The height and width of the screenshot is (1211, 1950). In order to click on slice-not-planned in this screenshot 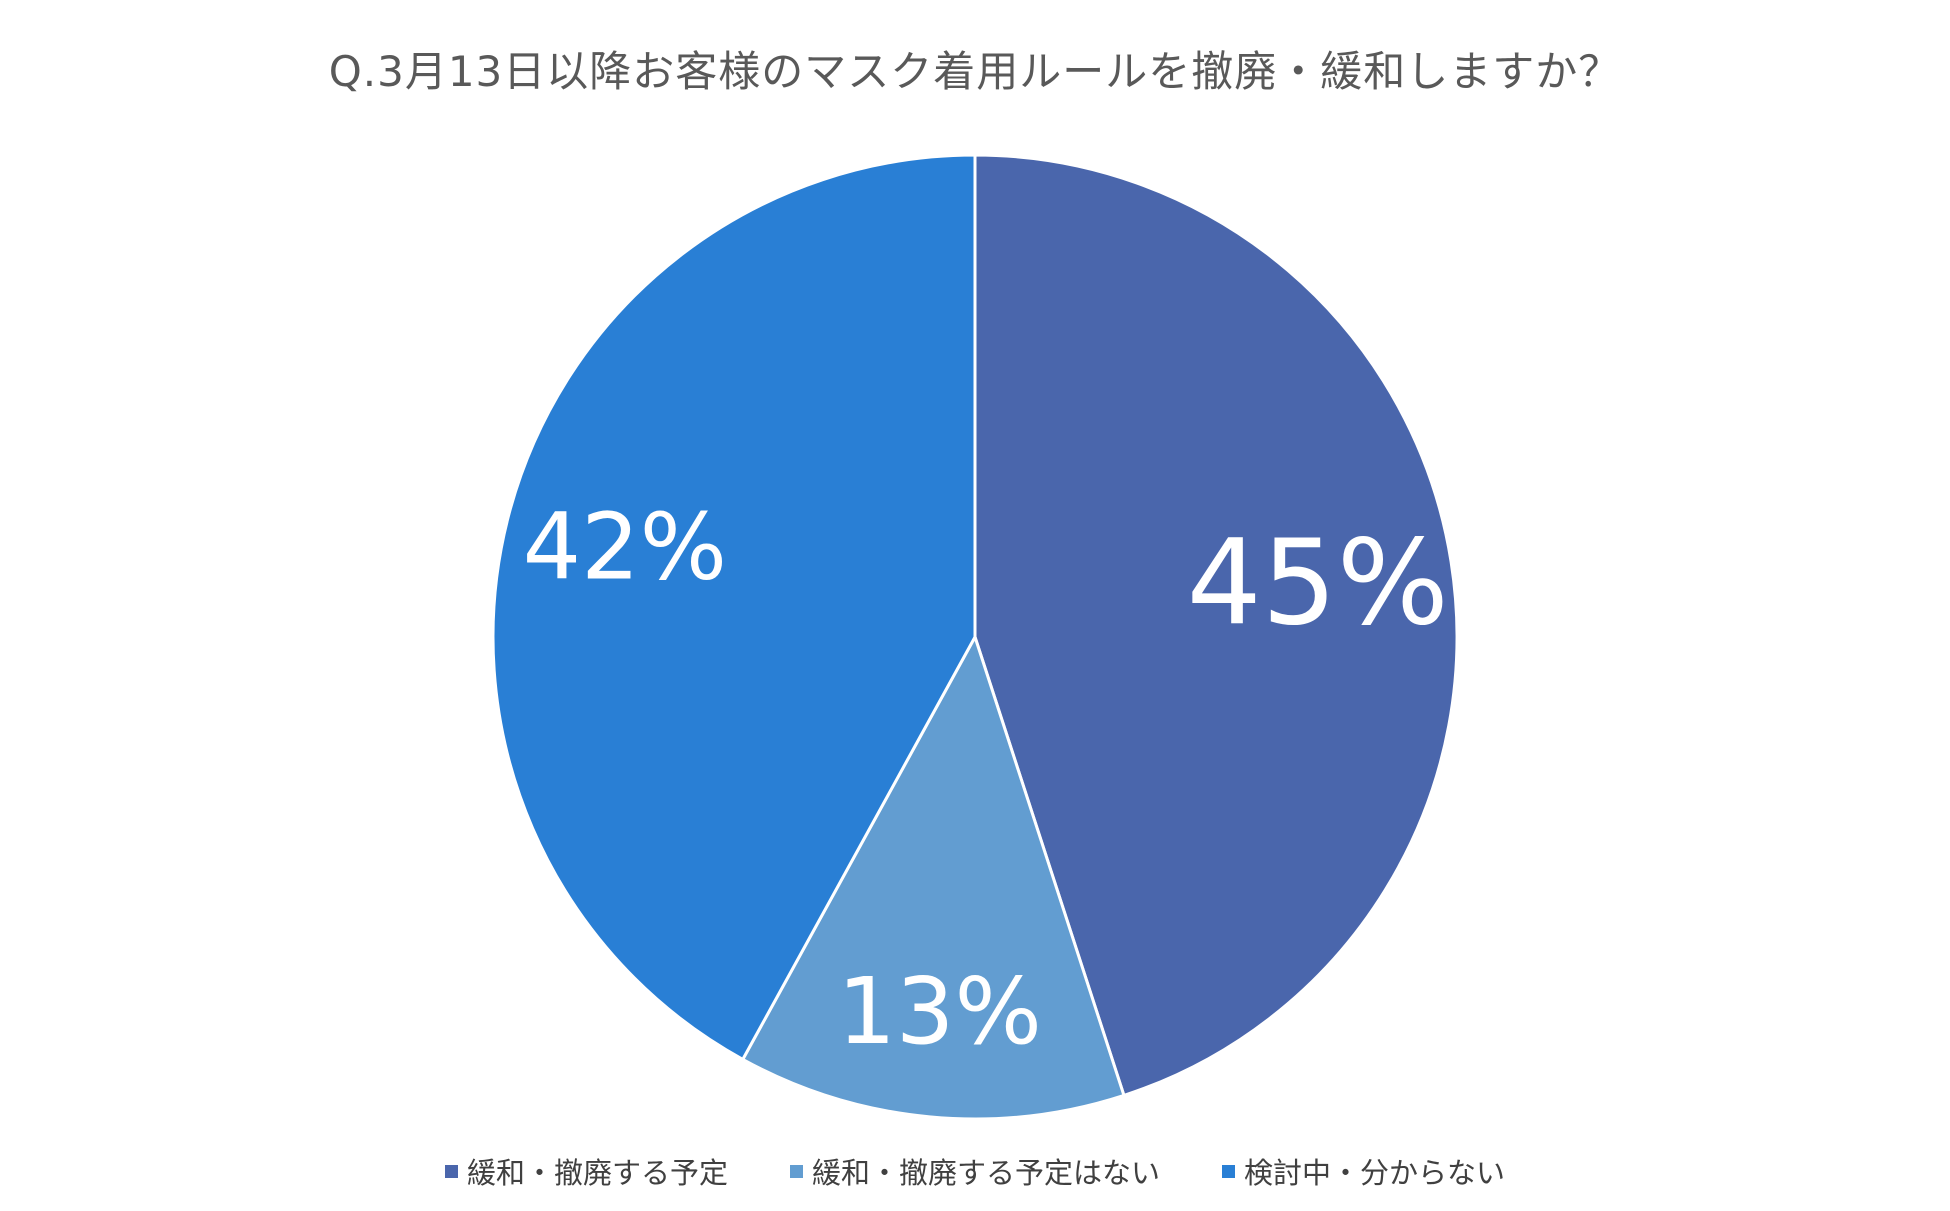, I will do `click(933, 877)`.